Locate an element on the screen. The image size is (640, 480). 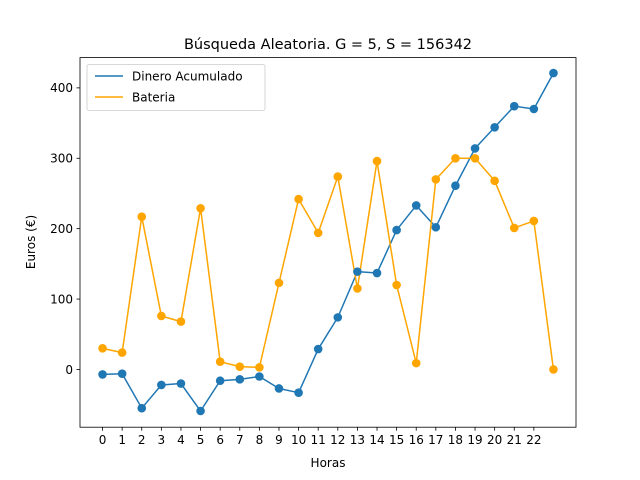
x-tick-label: 14 is located at coordinates (376, 440).